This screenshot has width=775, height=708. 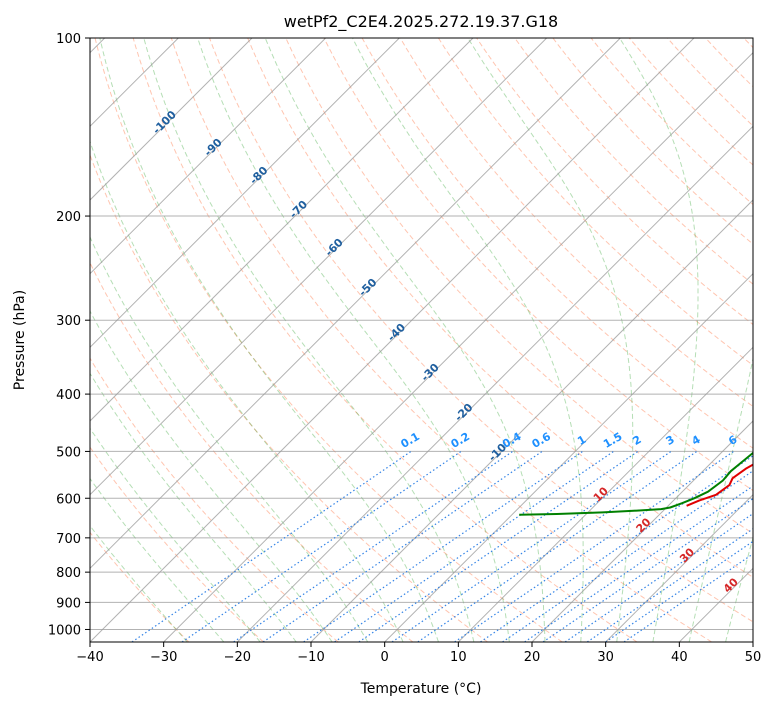 What do you see at coordinates (68, 321) in the screenshot?
I see `y-tick-label: 300` at bounding box center [68, 321].